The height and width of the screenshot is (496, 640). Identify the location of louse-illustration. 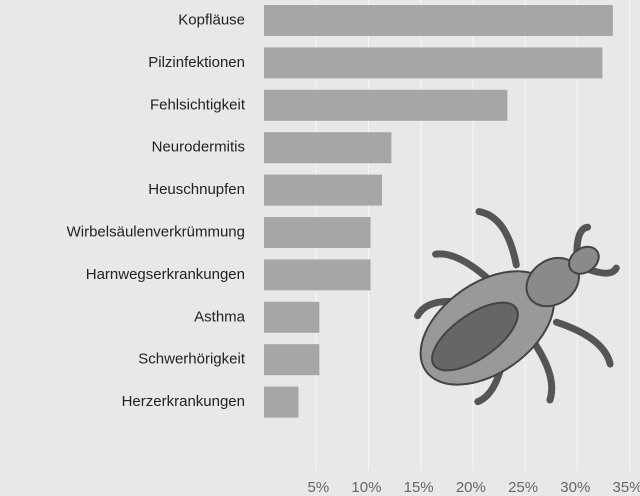
(517, 307).